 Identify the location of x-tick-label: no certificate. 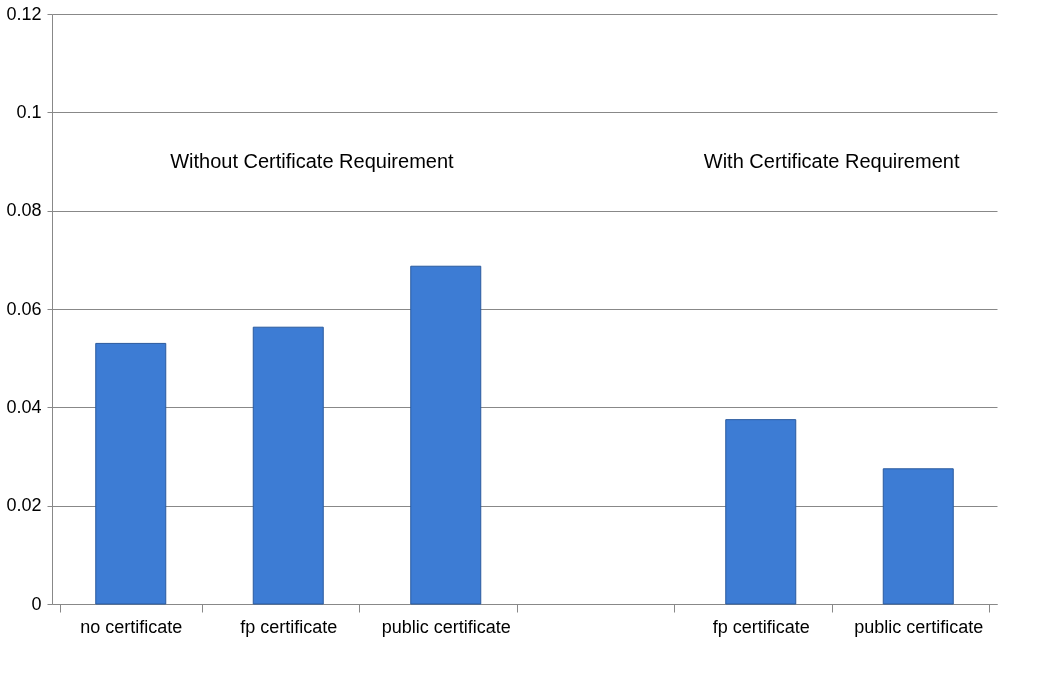
(131, 626).